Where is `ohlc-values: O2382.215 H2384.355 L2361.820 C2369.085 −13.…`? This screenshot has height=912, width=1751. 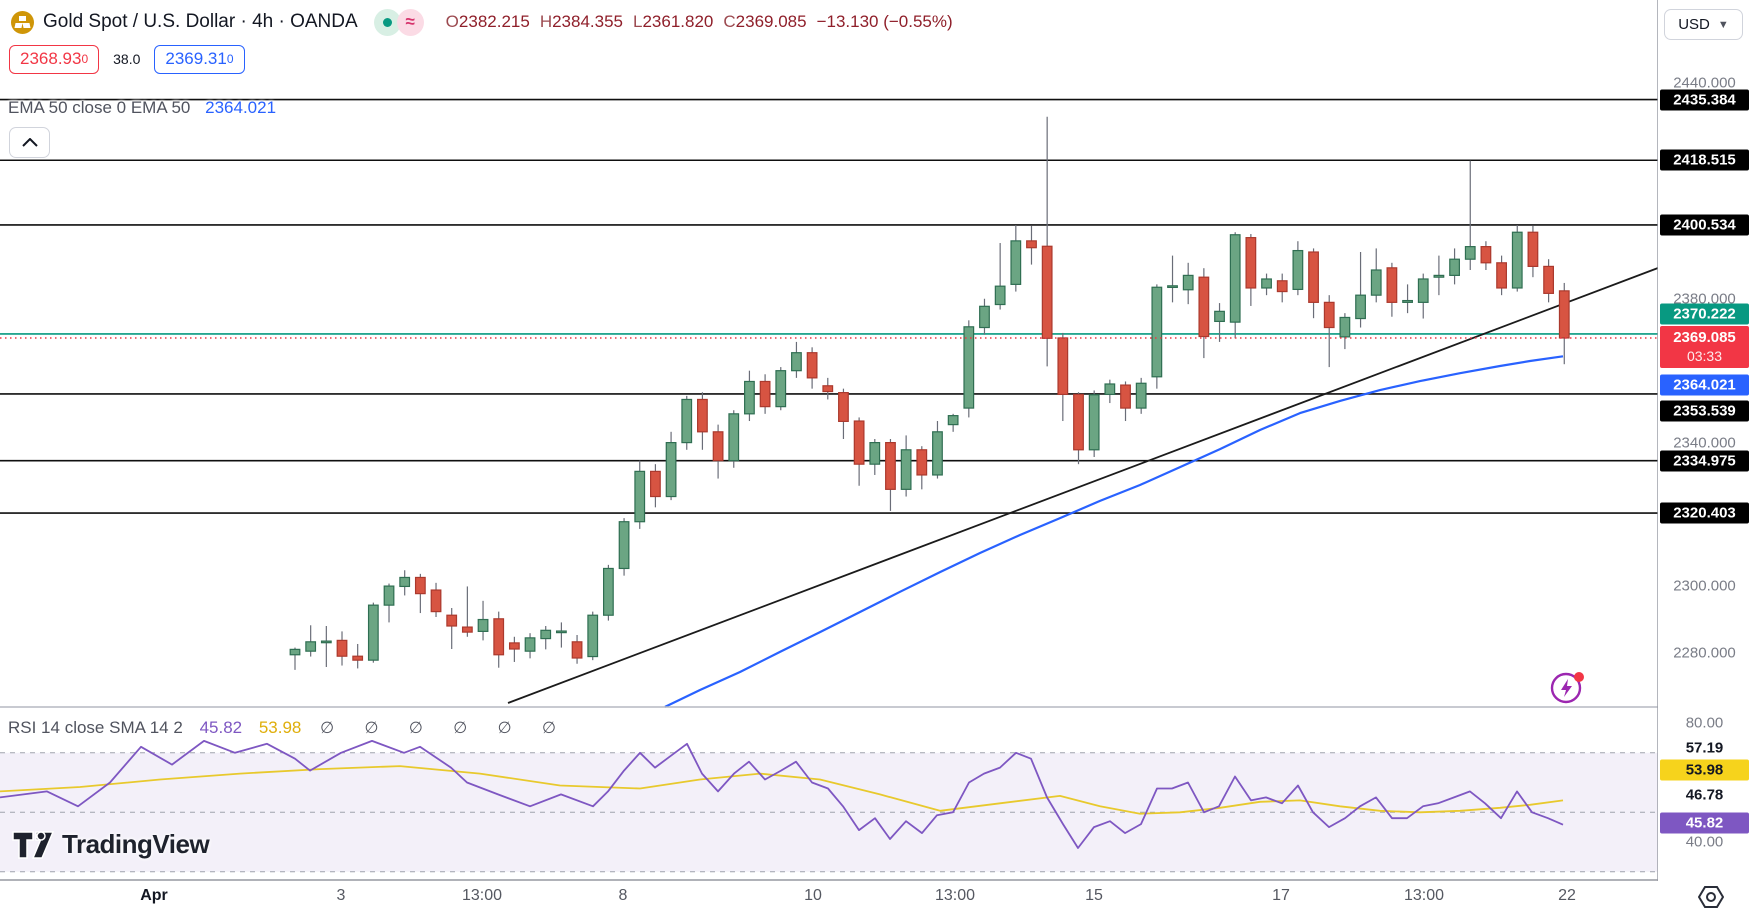
ohlc-values: O2382.215 H2384.355 L2361.820 C2369.085 −13.… is located at coordinates (699, 22).